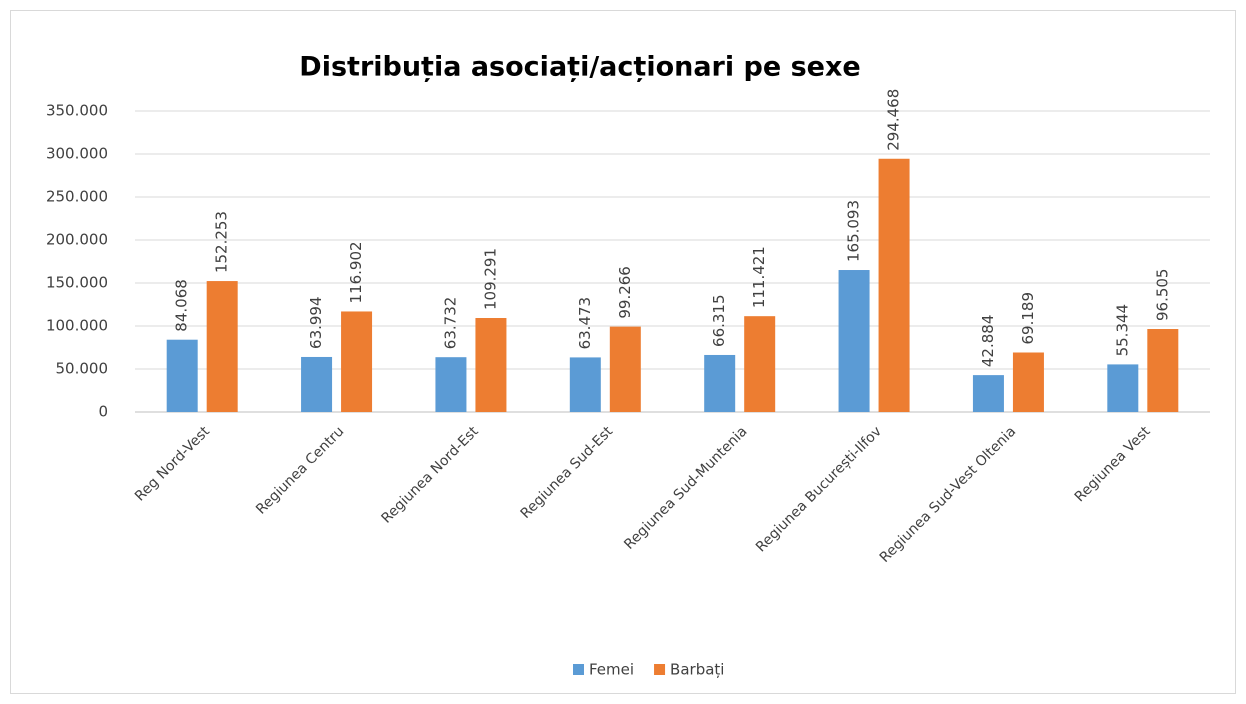 The width and height of the screenshot is (1246, 704). What do you see at coordinates (77, 326) in the screenshot?
I see `y-tick-label: 100.000` at bounding box center [77, 326].